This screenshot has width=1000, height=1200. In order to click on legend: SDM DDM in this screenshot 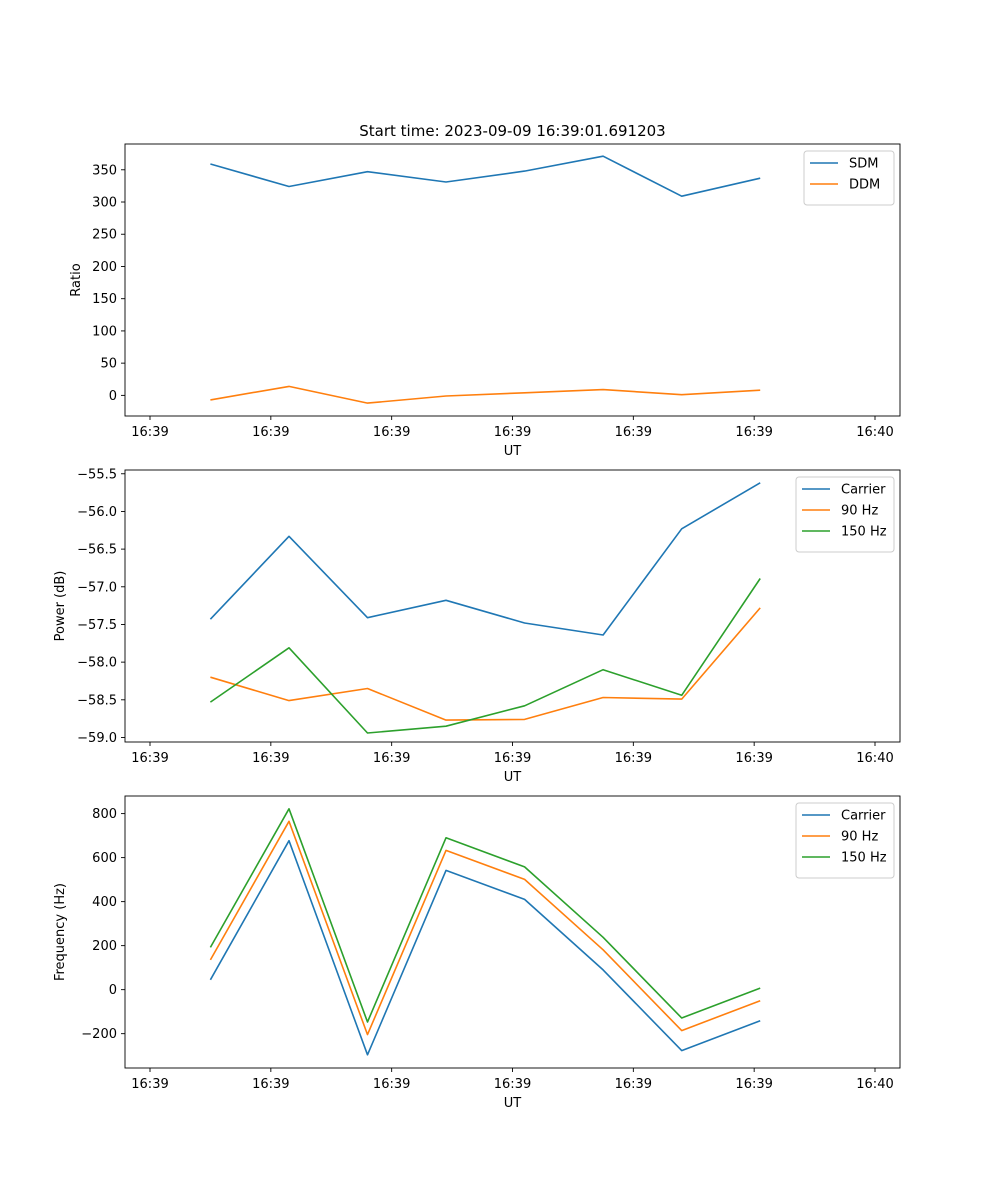, I will do `click(849, 178)`.